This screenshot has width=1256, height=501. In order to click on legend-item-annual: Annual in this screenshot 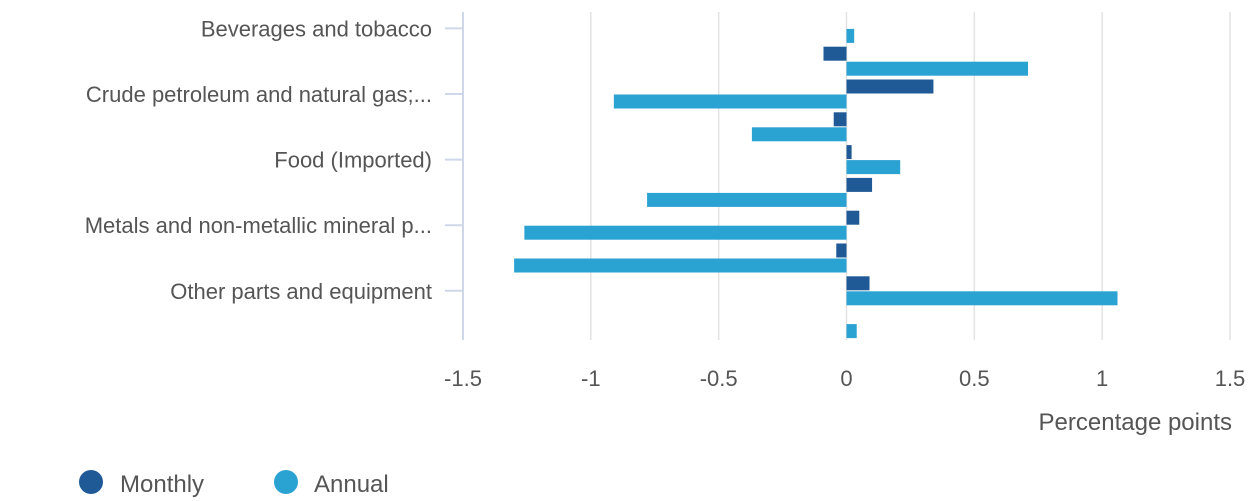, I will do `click(331, 484)`.